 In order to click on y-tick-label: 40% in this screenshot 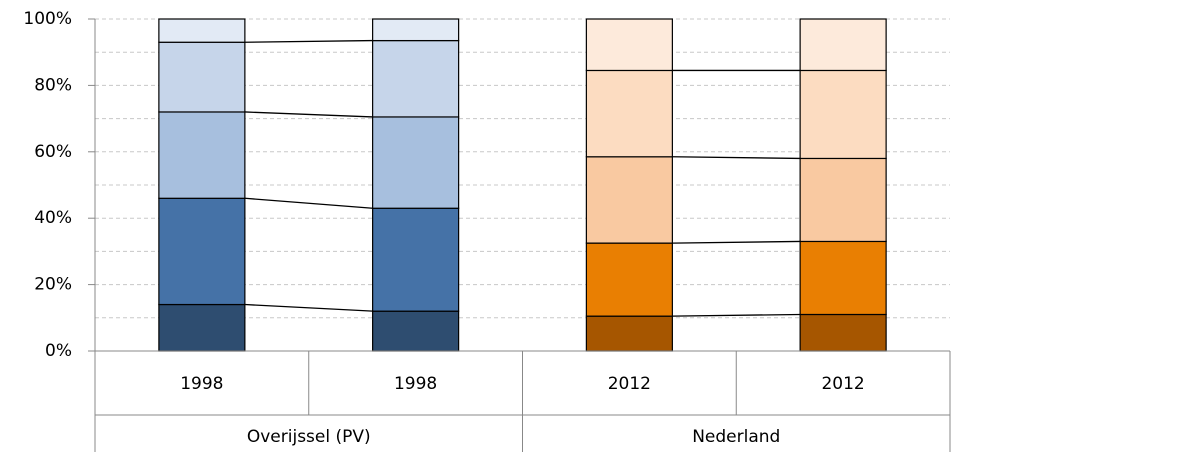, I will do `click(53, 218)`.